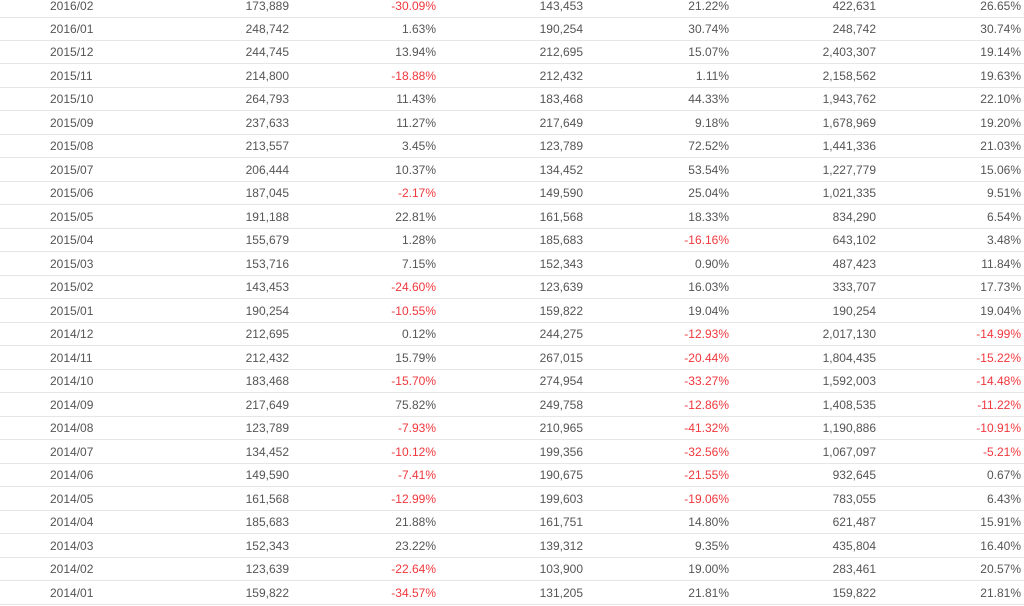 This screenshot has width=1024, height=606. I want to click on value-cell: 214,800, so click(267, 75).